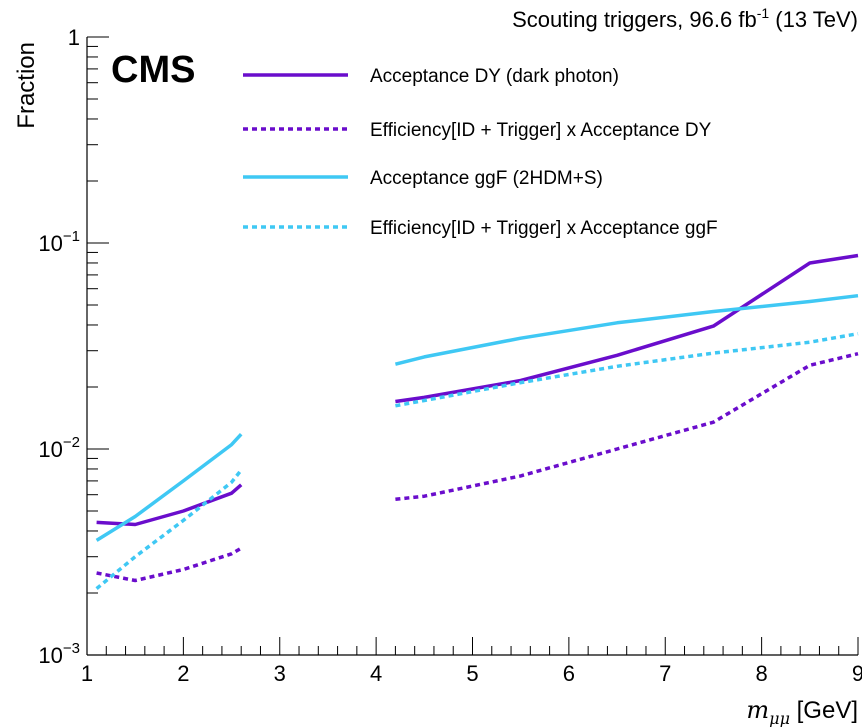 The height and width of the screenshot is (727, 862). What do you see at coordinates (153, 70) in the screenshot?
I see `experiment-label: CMS` at bounding box center [153, 70].